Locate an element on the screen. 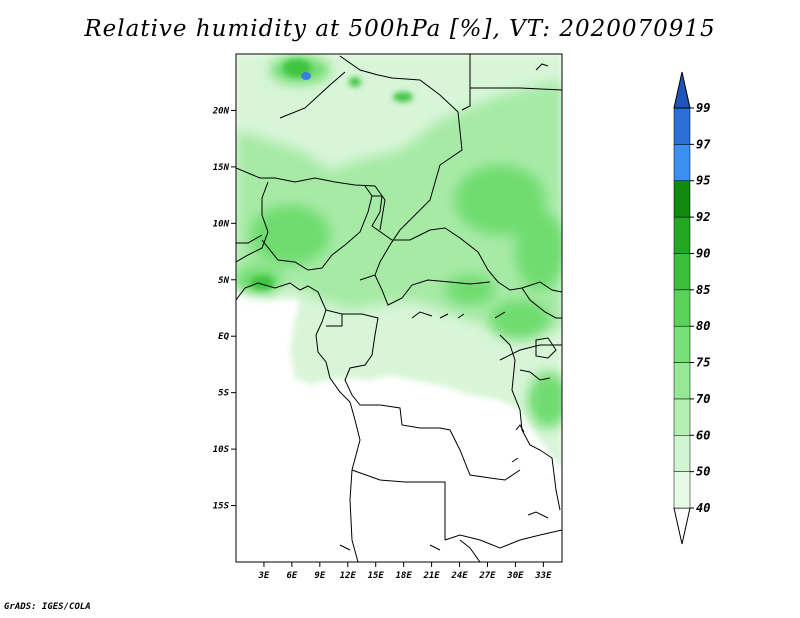 The width and height of the screenshot is (800, 618). colorbar-label: 92 is located at coordinates (703, 217).